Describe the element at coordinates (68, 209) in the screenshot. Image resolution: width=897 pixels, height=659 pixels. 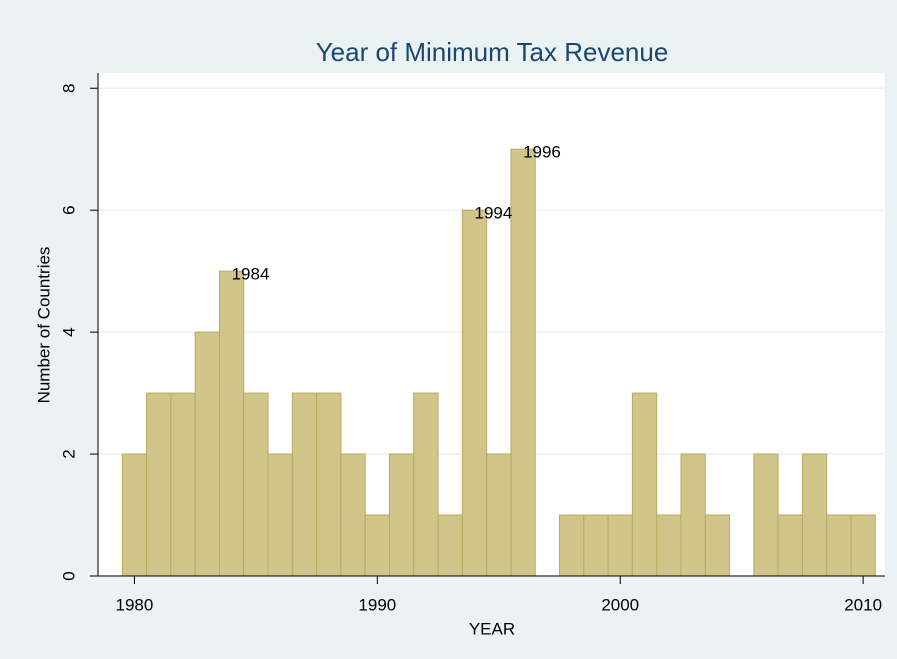
I see `y-tick-label: 6` at that location.